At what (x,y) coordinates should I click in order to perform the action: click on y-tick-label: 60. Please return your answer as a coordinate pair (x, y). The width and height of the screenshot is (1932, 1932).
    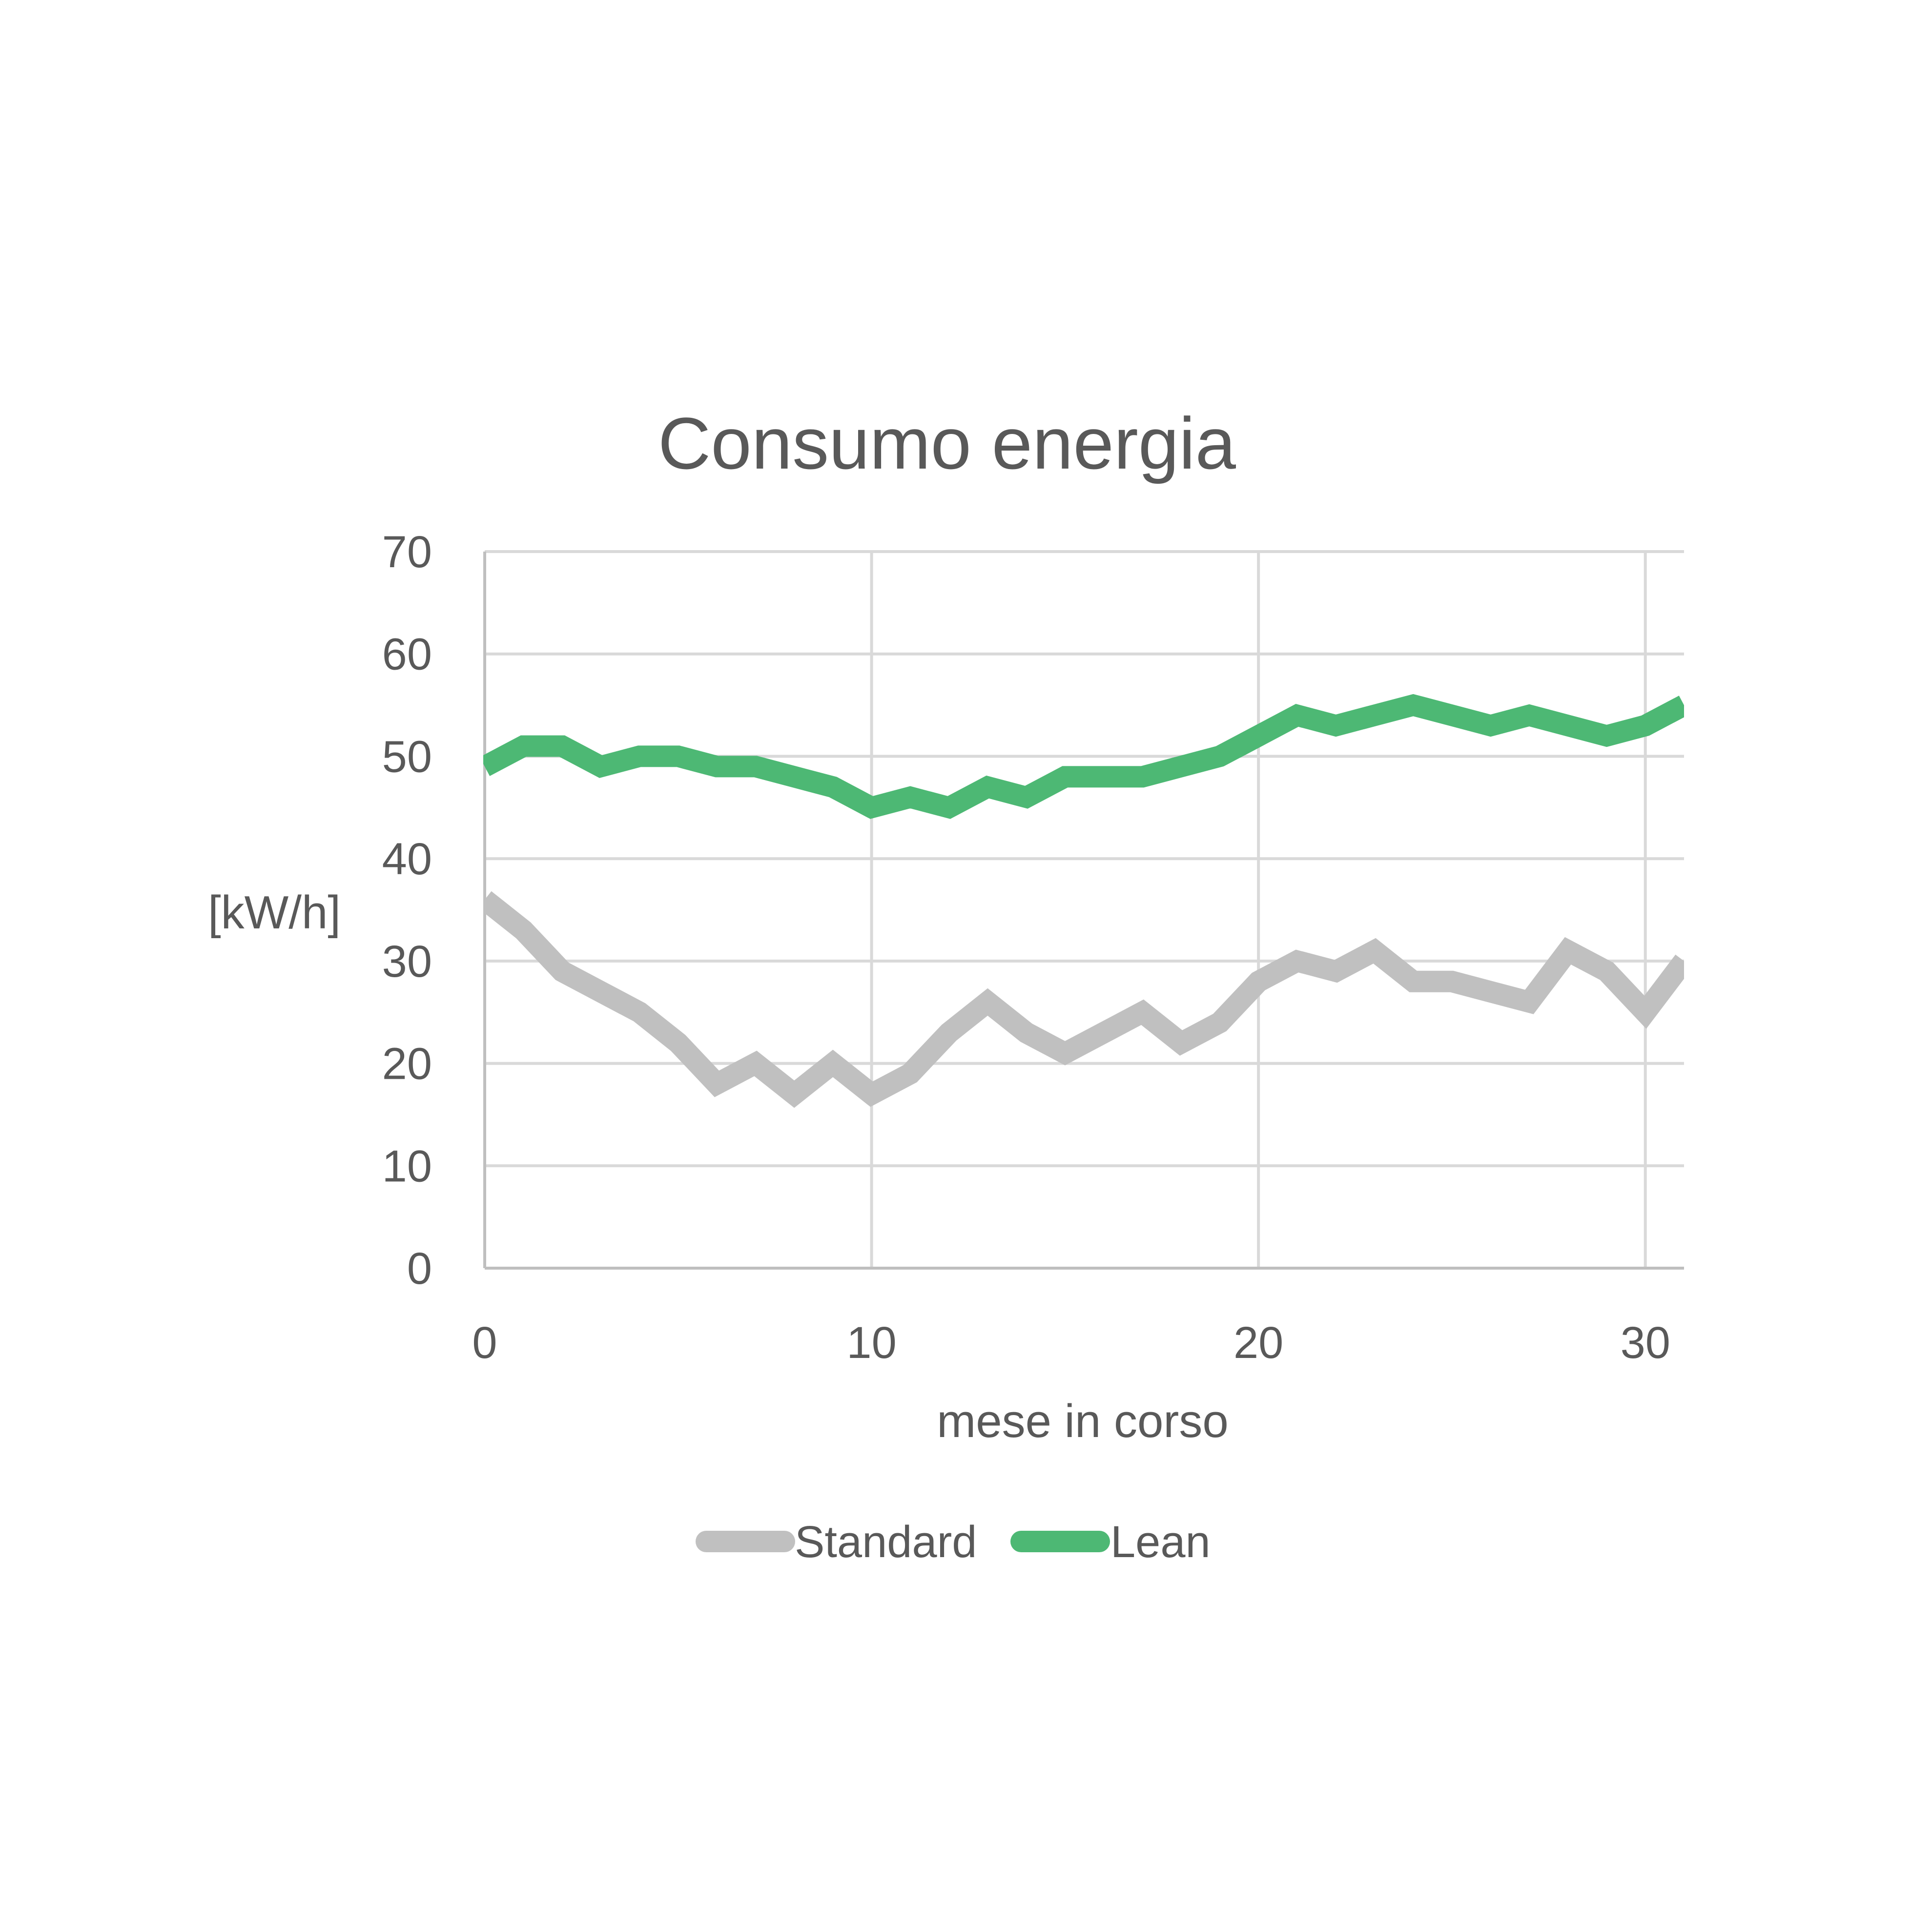
    Looking at the image, I should click on (407, 654).